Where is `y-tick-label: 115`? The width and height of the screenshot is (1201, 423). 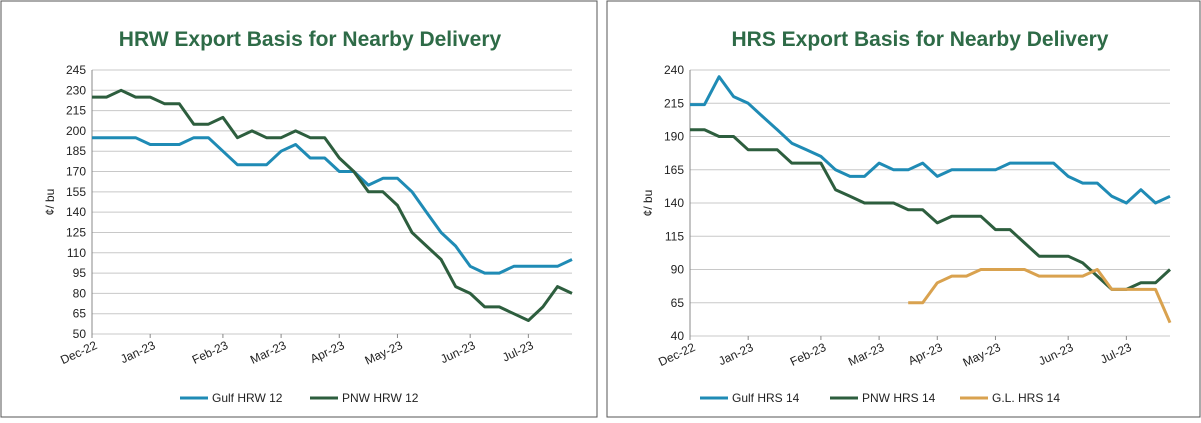 y-tick-label: 115 is located at coordinates (674, 236).